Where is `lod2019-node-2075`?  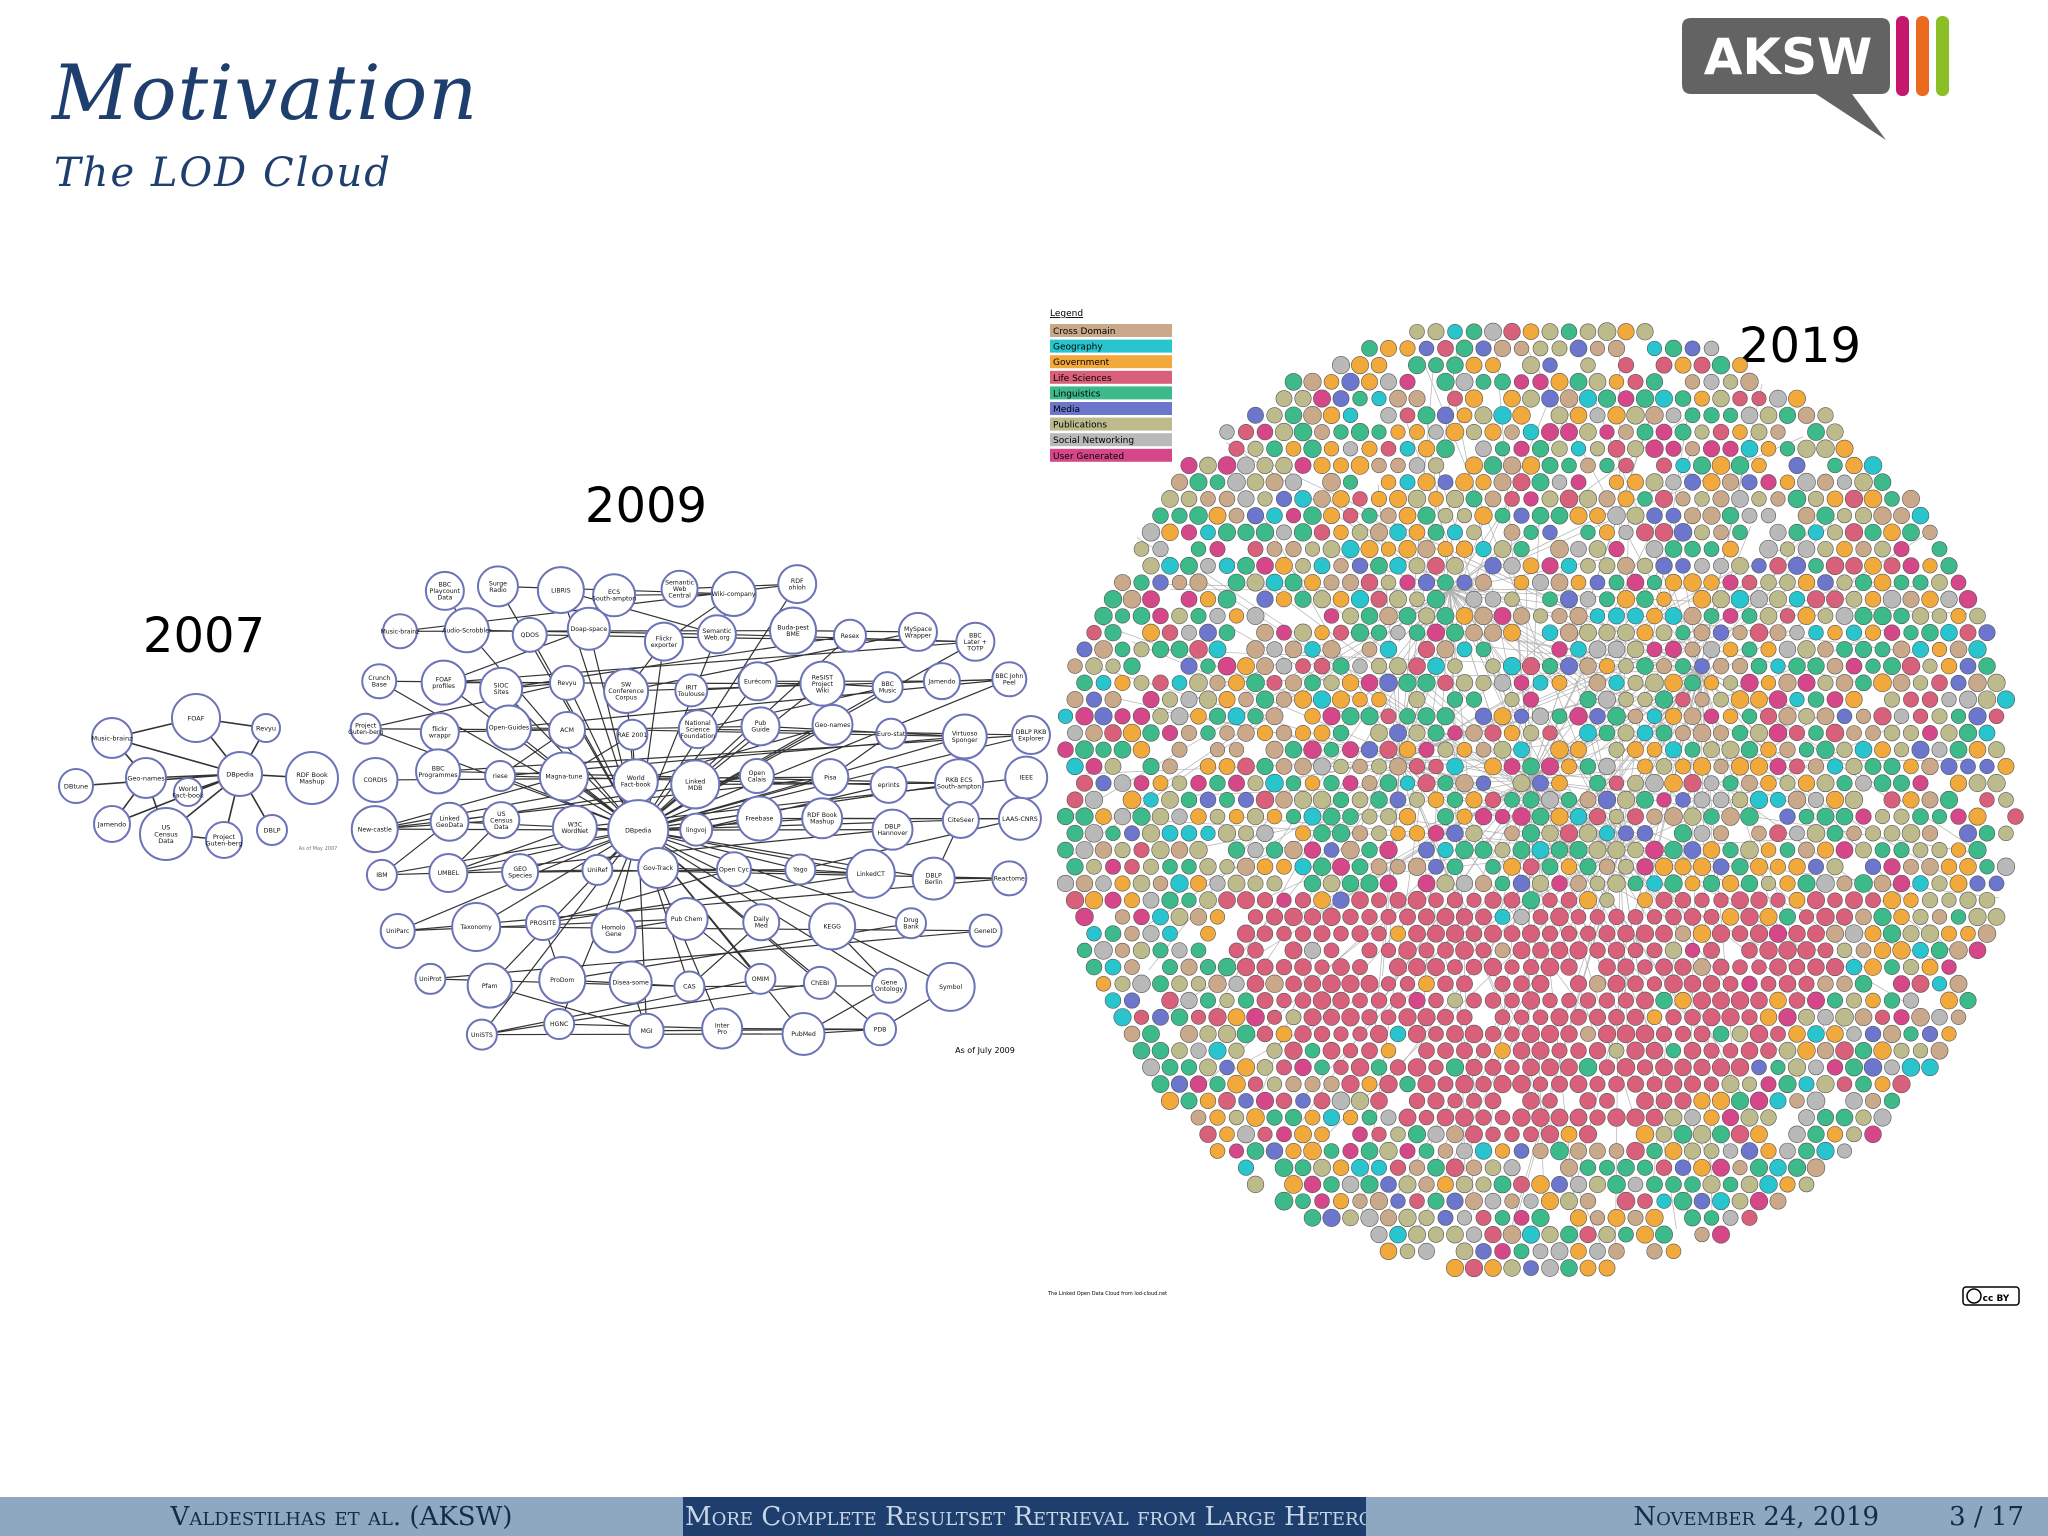 lod2019-node-2075 is located at coordinates (1464, 1218).